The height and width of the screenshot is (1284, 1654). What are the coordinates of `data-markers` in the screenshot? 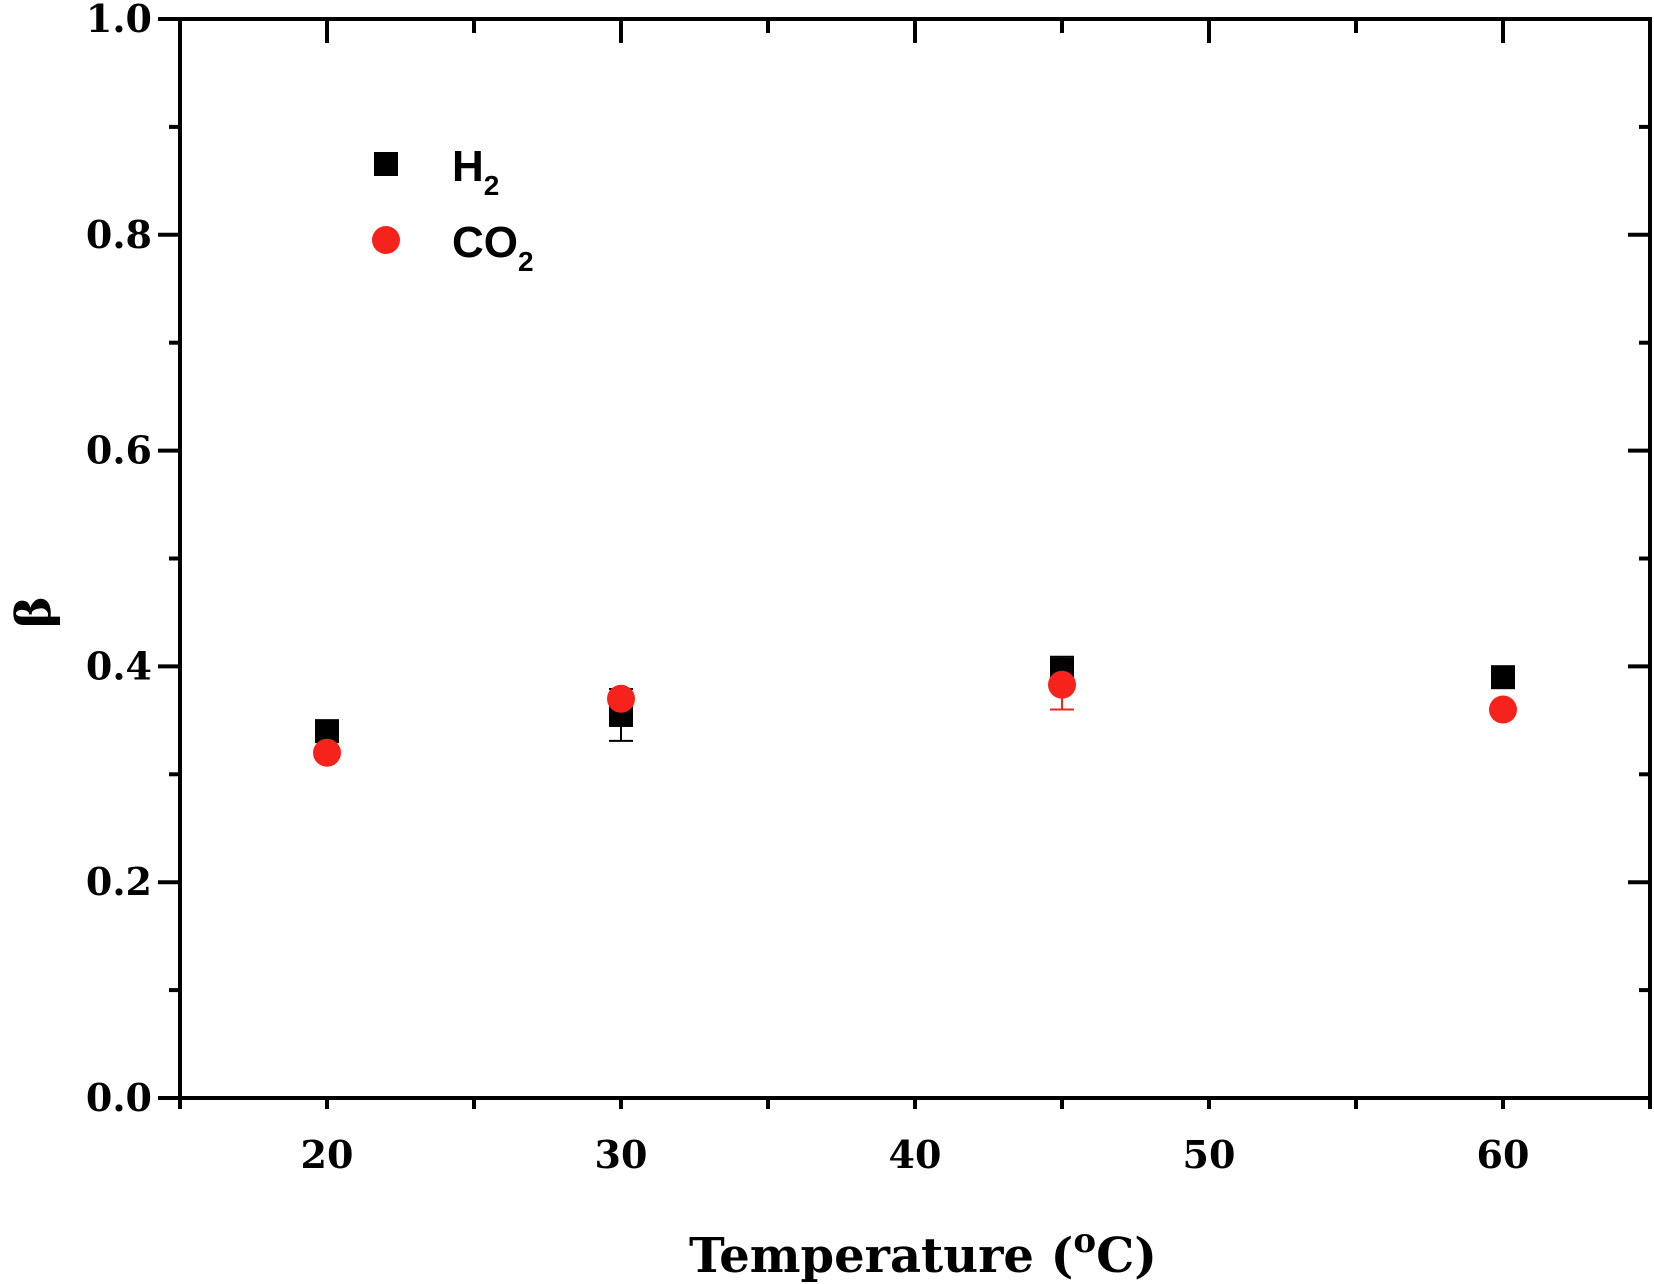 It's located at (915, 712).